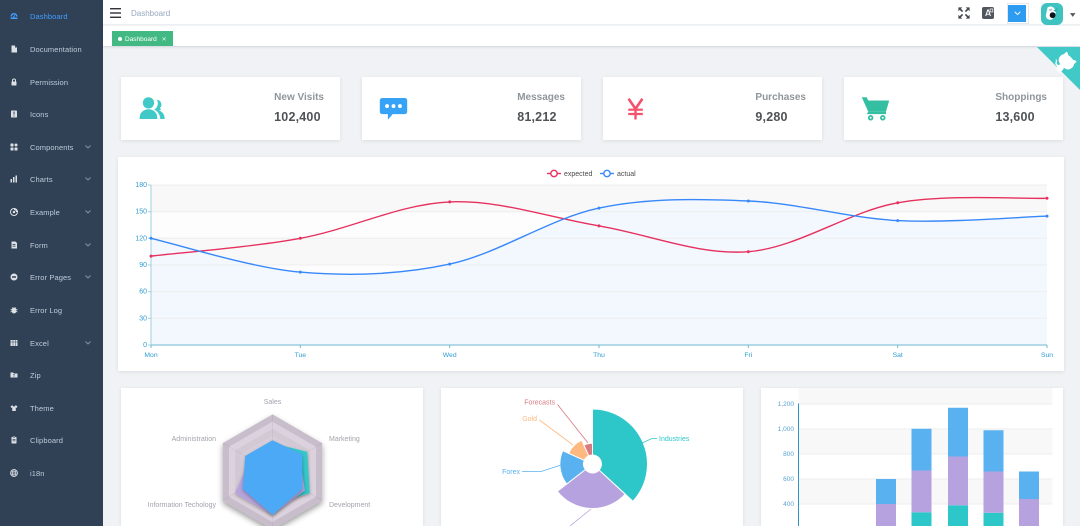 The height and width of the screenshot is (526, 1080). What do you see at coordinates (141, 238) in the screenshot?
I see `svg-text: 120` at bounding box center [141, 238].